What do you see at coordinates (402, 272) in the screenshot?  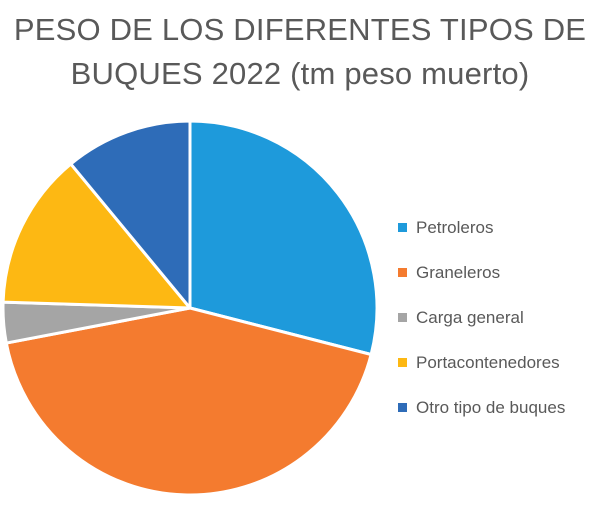 I see `legend-swatch-graneleros` at bounding box center [402, 272].